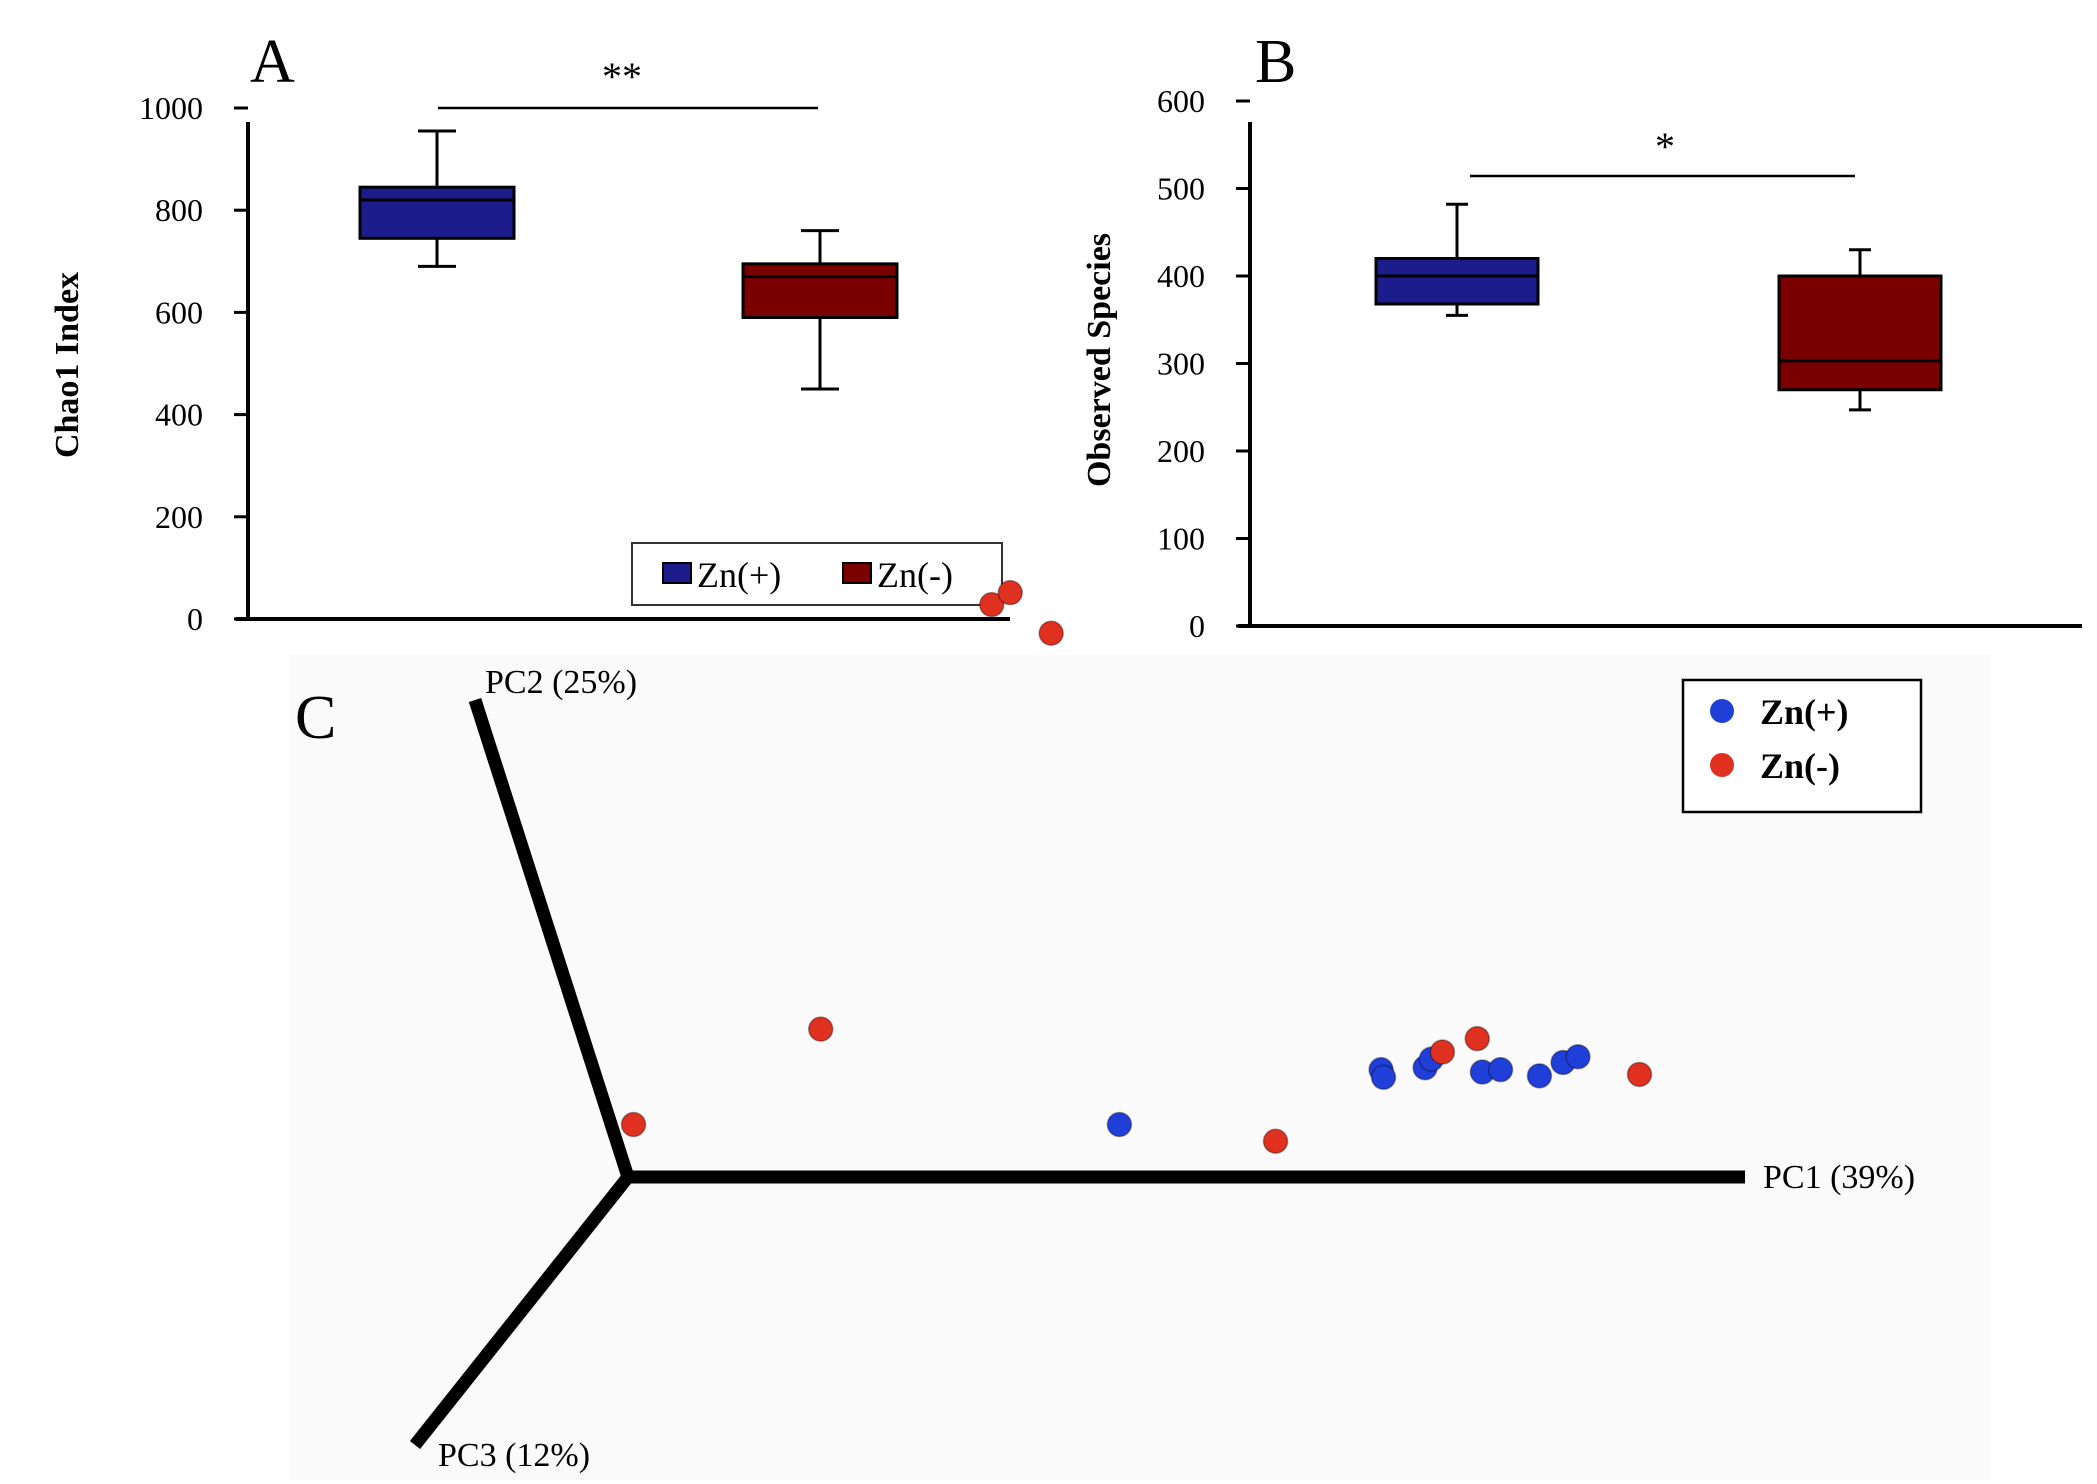 The width and height of the screenshot is (2097, 1484). I want to click on y-tick-label: 800, so click(179, 210).